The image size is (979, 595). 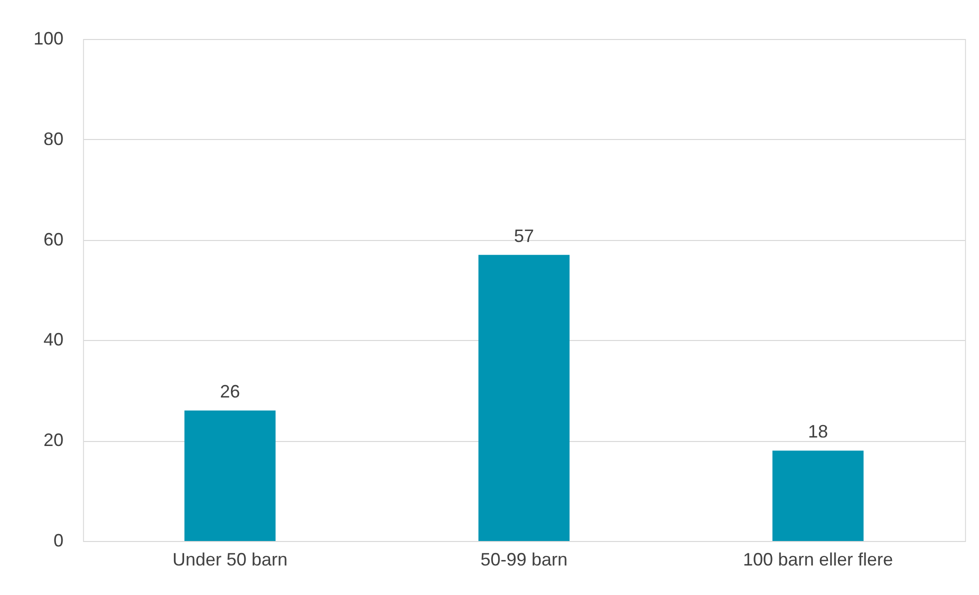 I want to click on y-tick-label: 0, so click(x=58, y=540).